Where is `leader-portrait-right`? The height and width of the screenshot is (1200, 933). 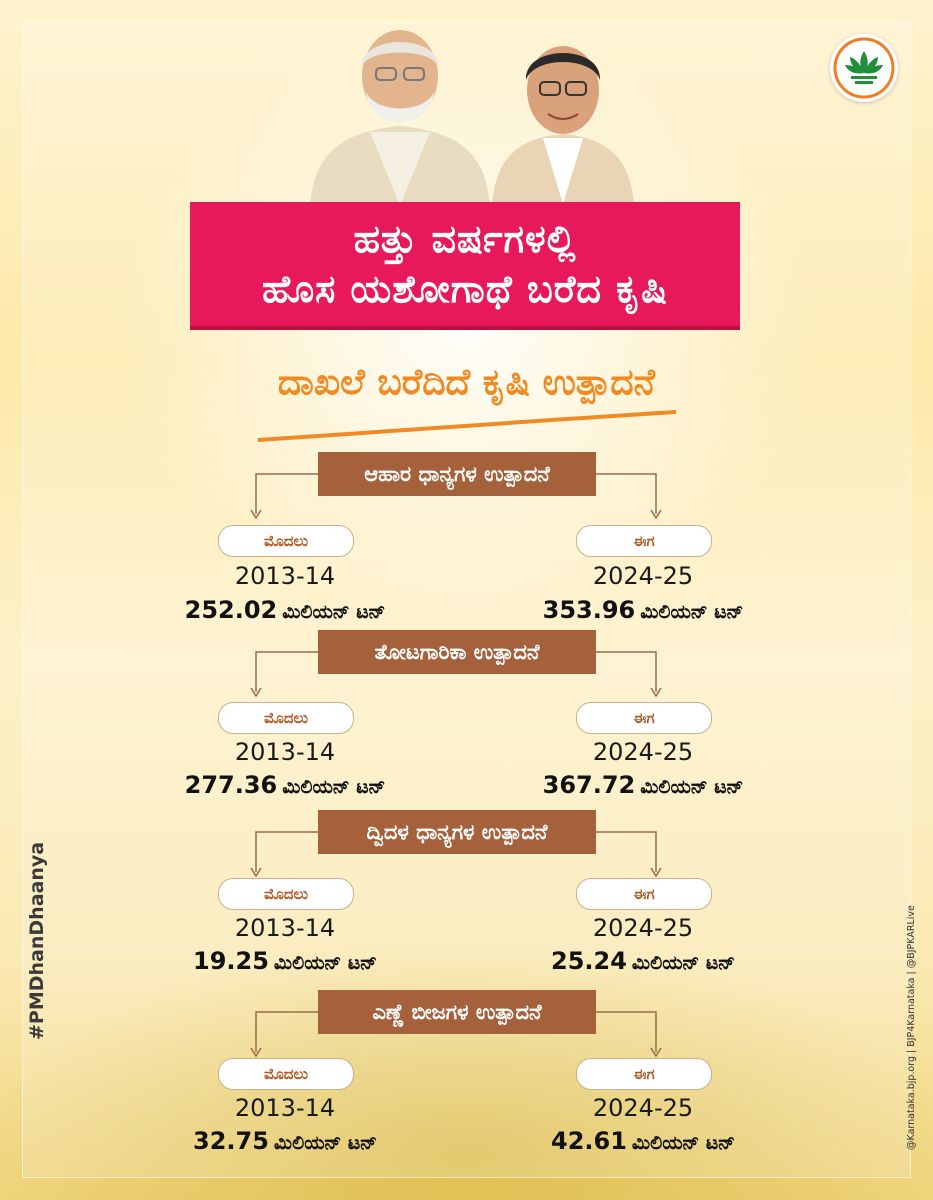
leader-portrait-right is located at coordinates (563, 125).